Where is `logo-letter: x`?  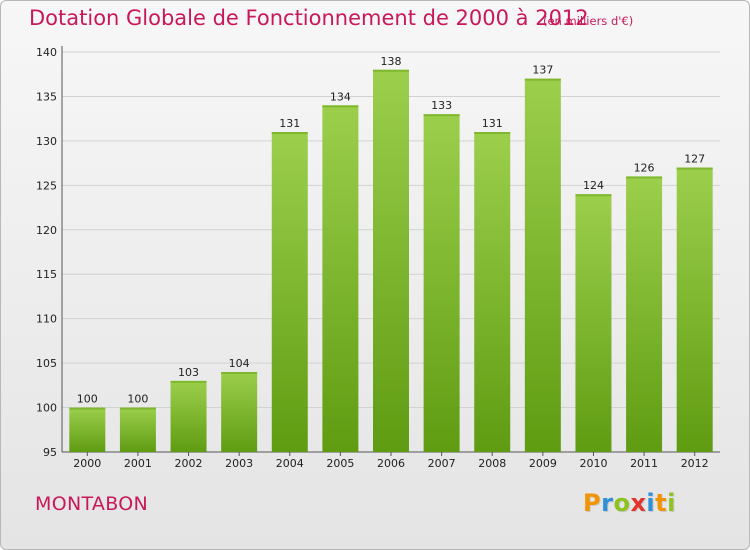
logo-letter: x is located at coordinates (638, 503).